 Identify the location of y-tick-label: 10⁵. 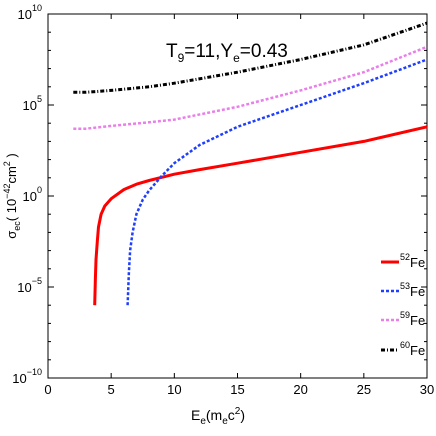
(32, 103).